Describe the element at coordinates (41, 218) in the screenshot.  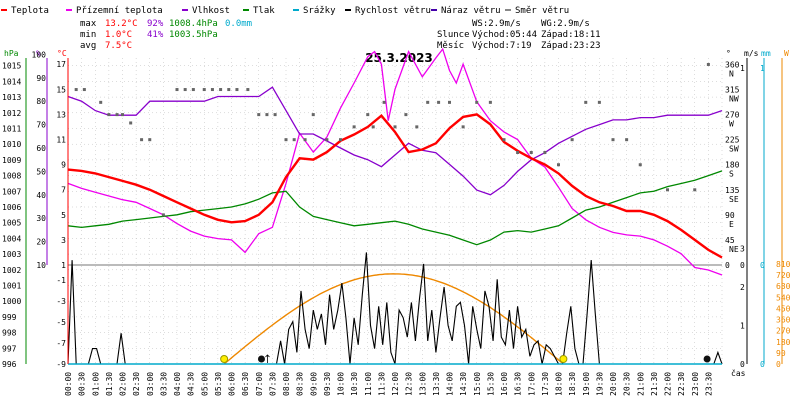
I see `axis-pct-tick: 30` at that location.